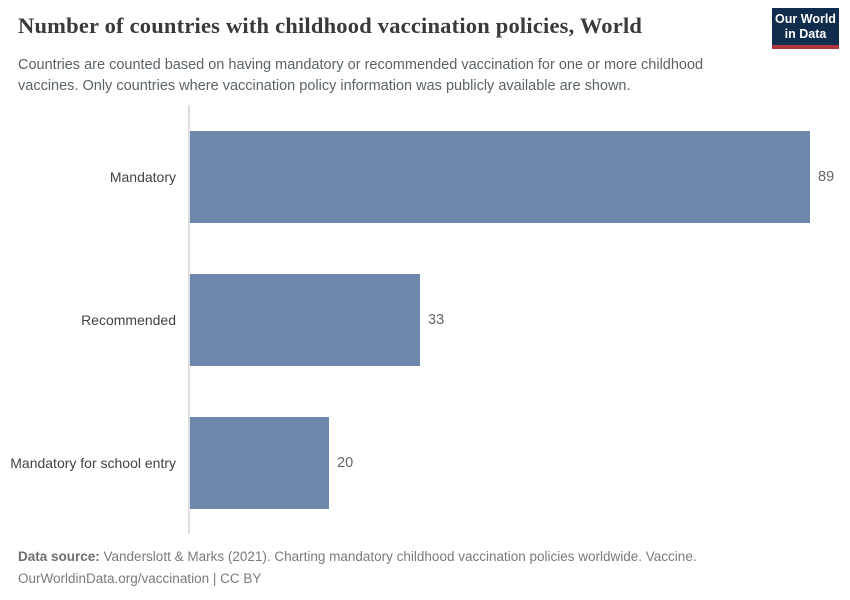 This screenshot has width=850, height=600. Describe the element at coordinates (436, 319) in the screenshot. I see `value-label: 33` at that location.